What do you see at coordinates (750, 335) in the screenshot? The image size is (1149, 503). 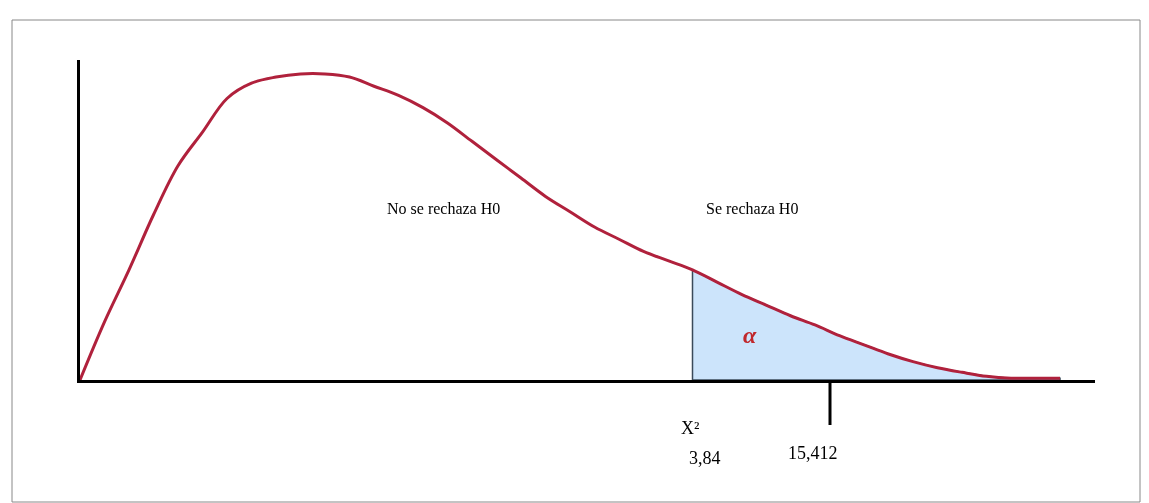 I see `annotation: α` at bounding box center [750, 335].